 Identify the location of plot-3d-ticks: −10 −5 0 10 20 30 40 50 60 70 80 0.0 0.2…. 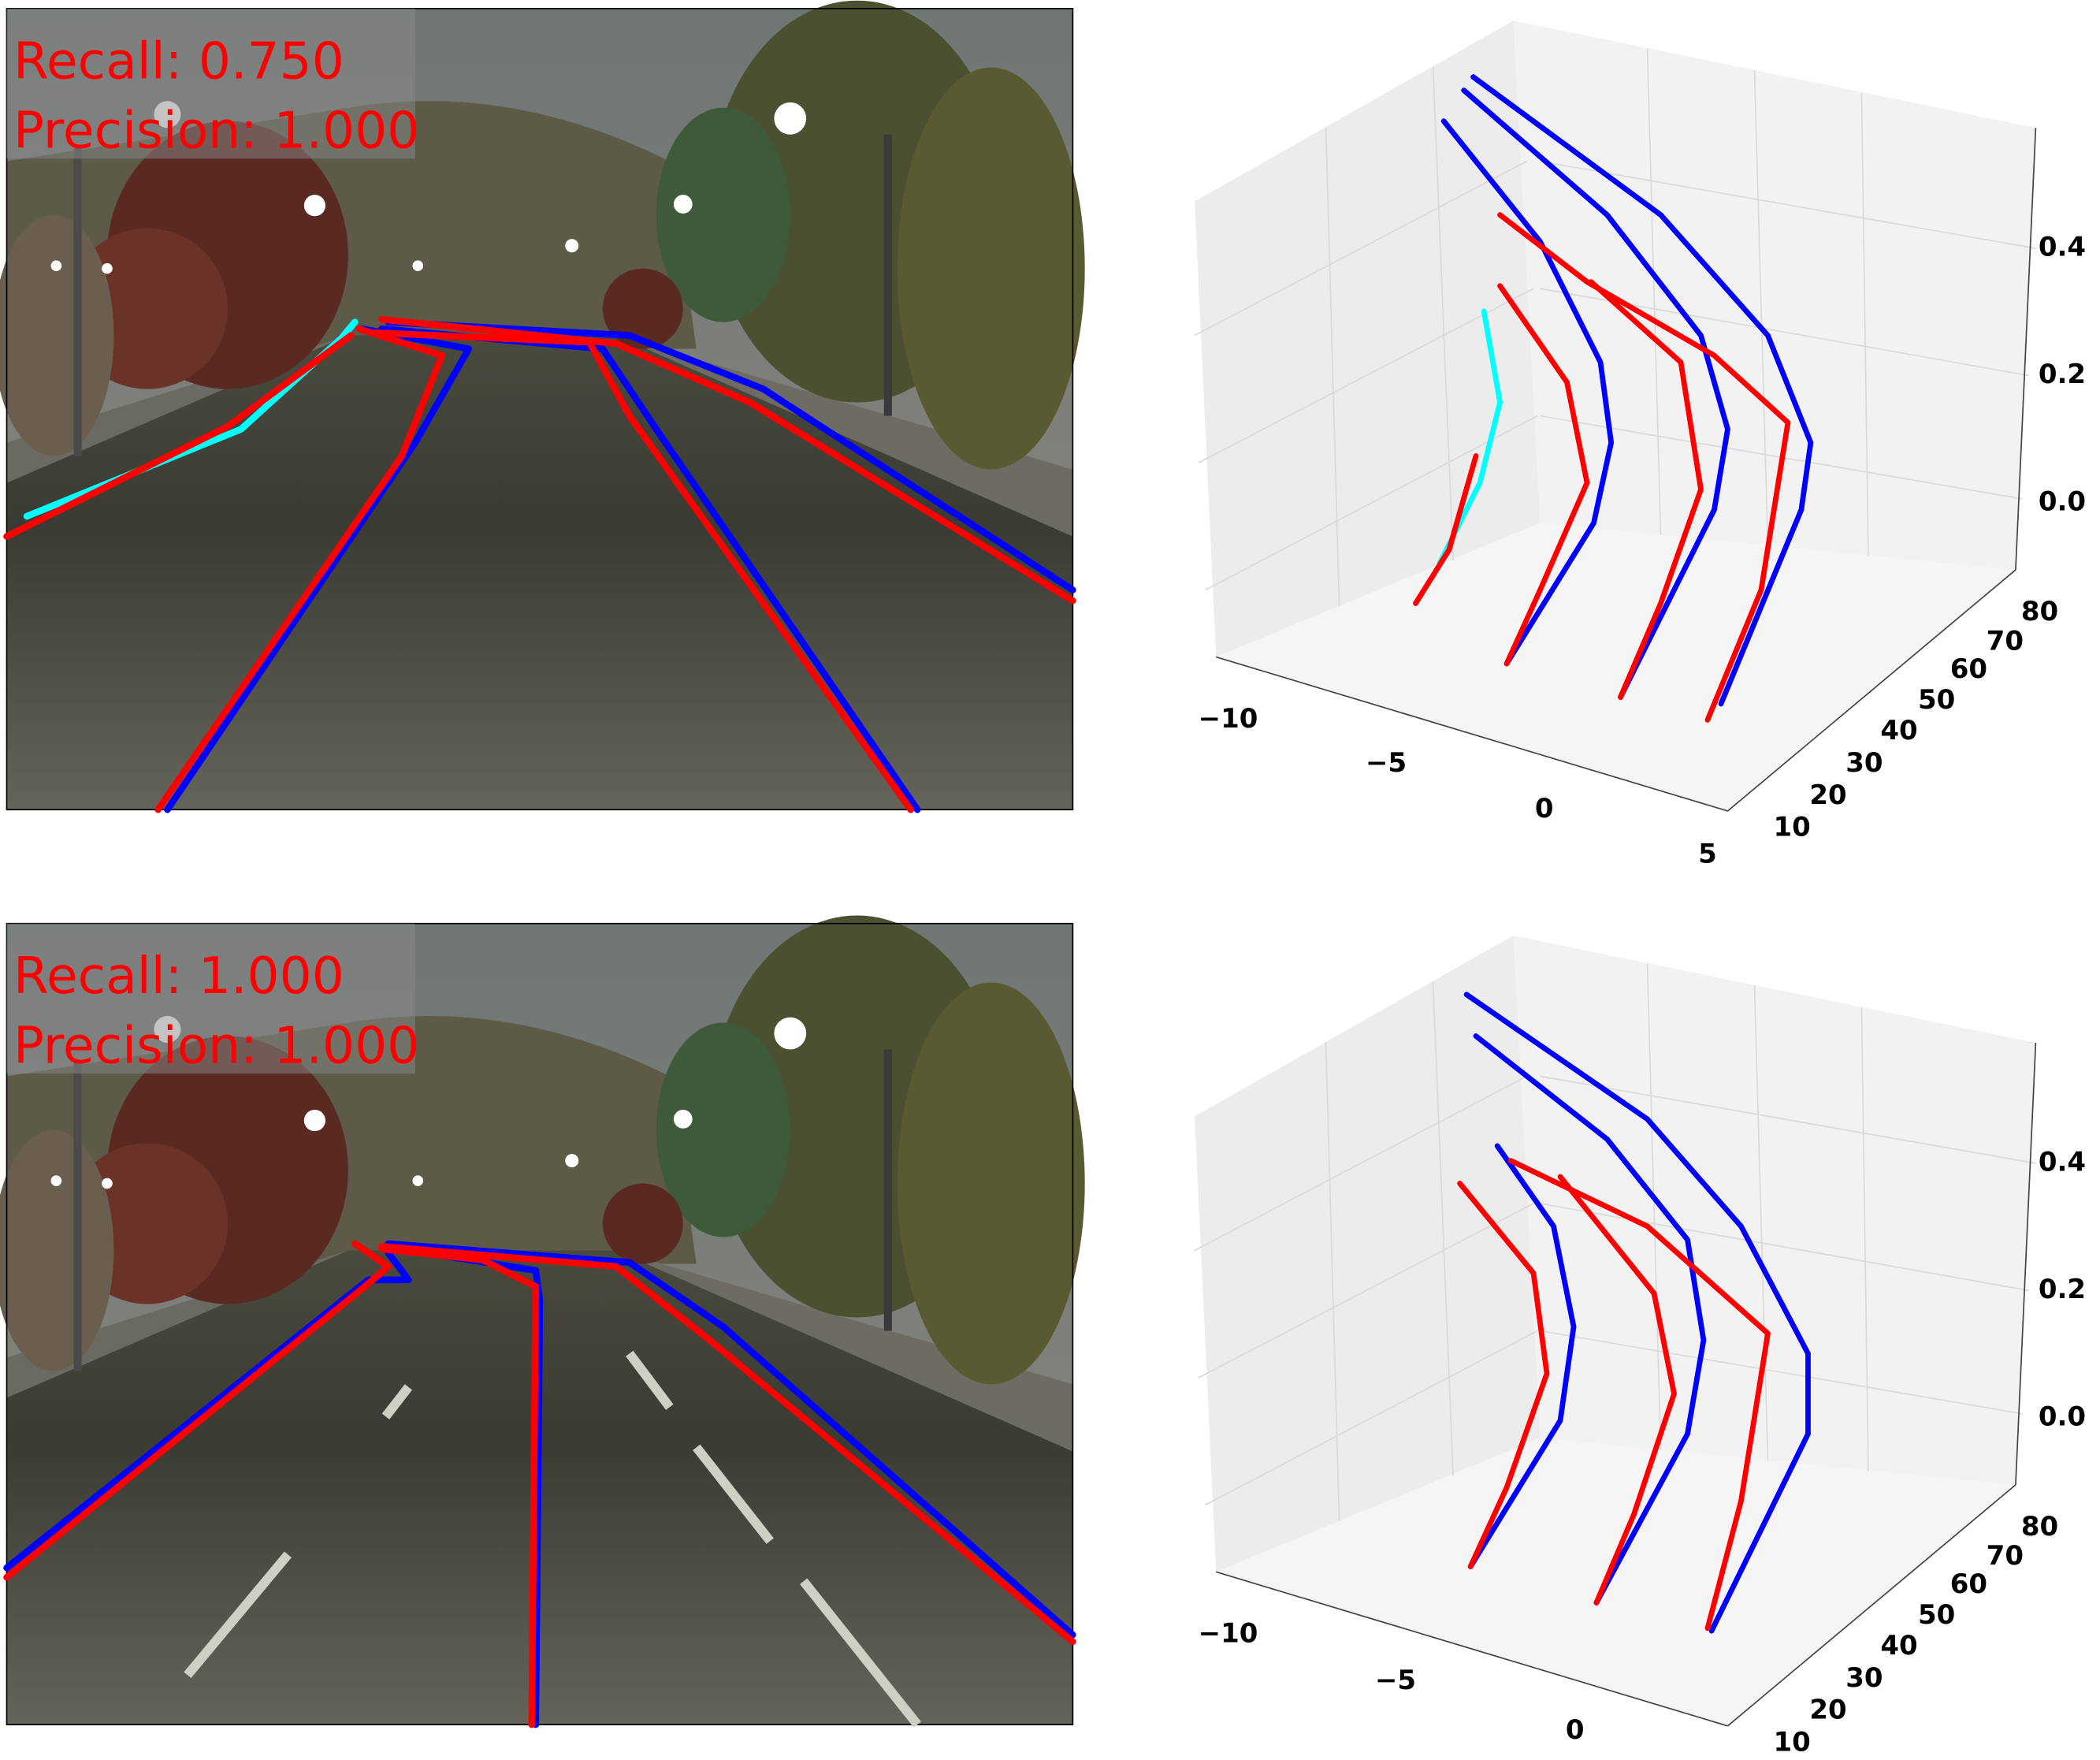
(1642, 1452).